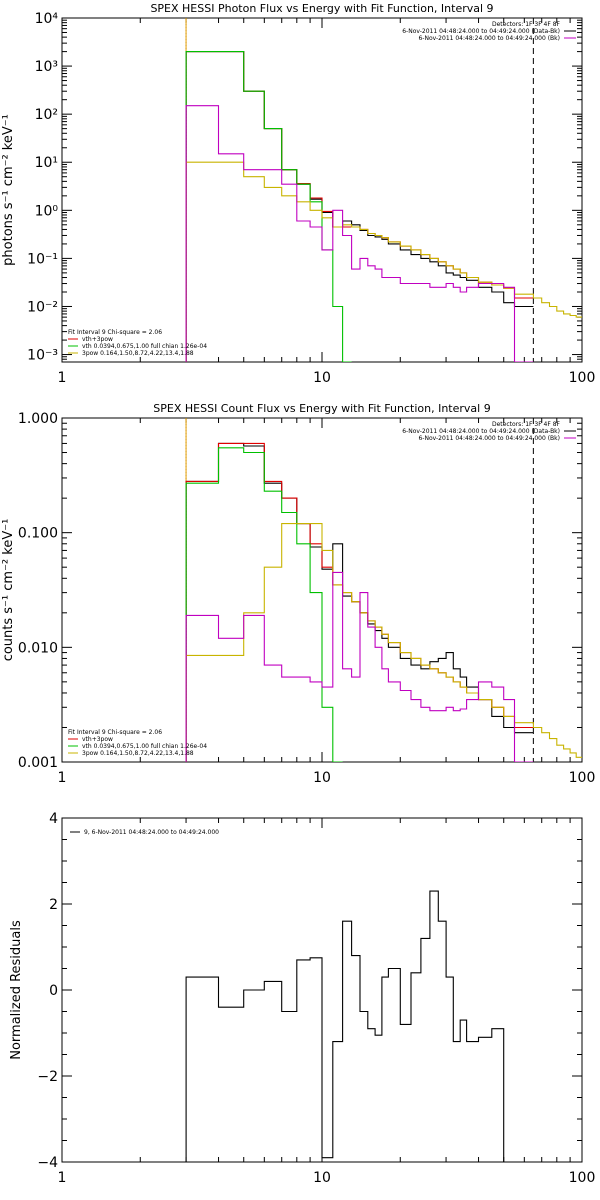  What do you see at coordinates (53, 991) in the screenshot?
I see `y-tick-label: 0` at bounding box center [53, 991].